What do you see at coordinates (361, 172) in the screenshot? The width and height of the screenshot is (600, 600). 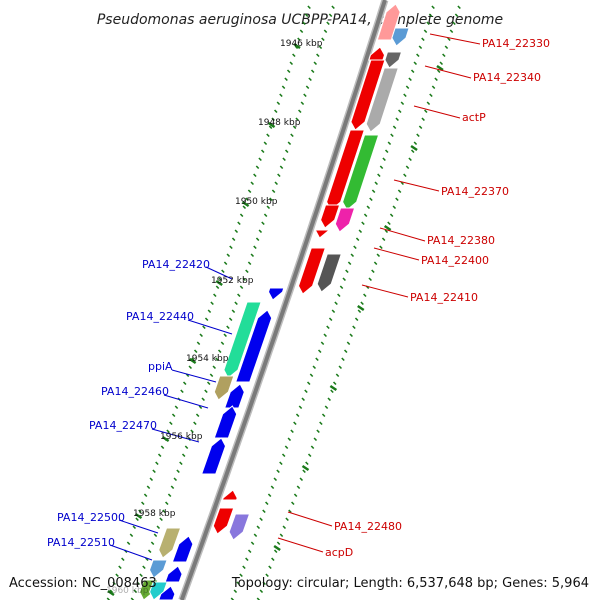 I see `gene-PA14_22370-b` at bounding box center [361, 172].